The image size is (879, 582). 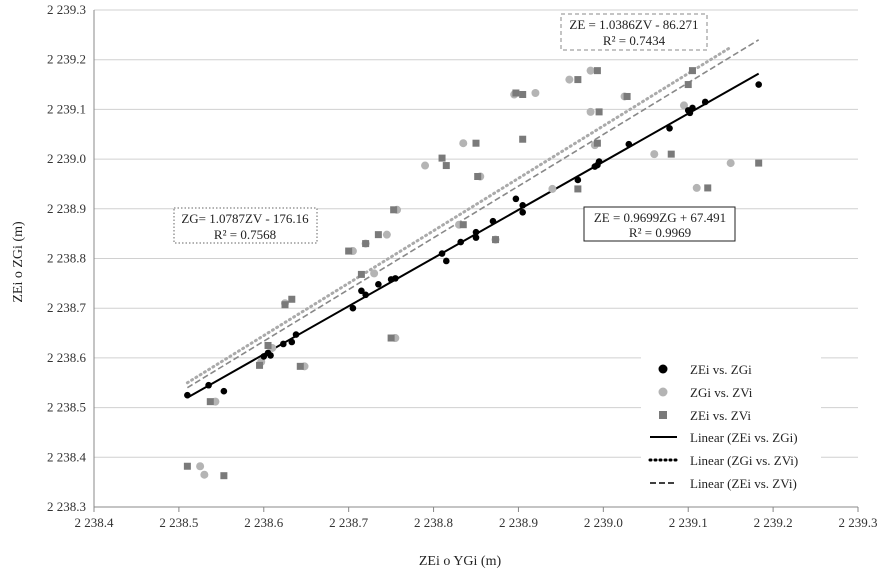 What do you see at coordinates (663, 369) in the screenshot?
I see `legend-marker-zei-zgi` at bounding box center [663, 369].